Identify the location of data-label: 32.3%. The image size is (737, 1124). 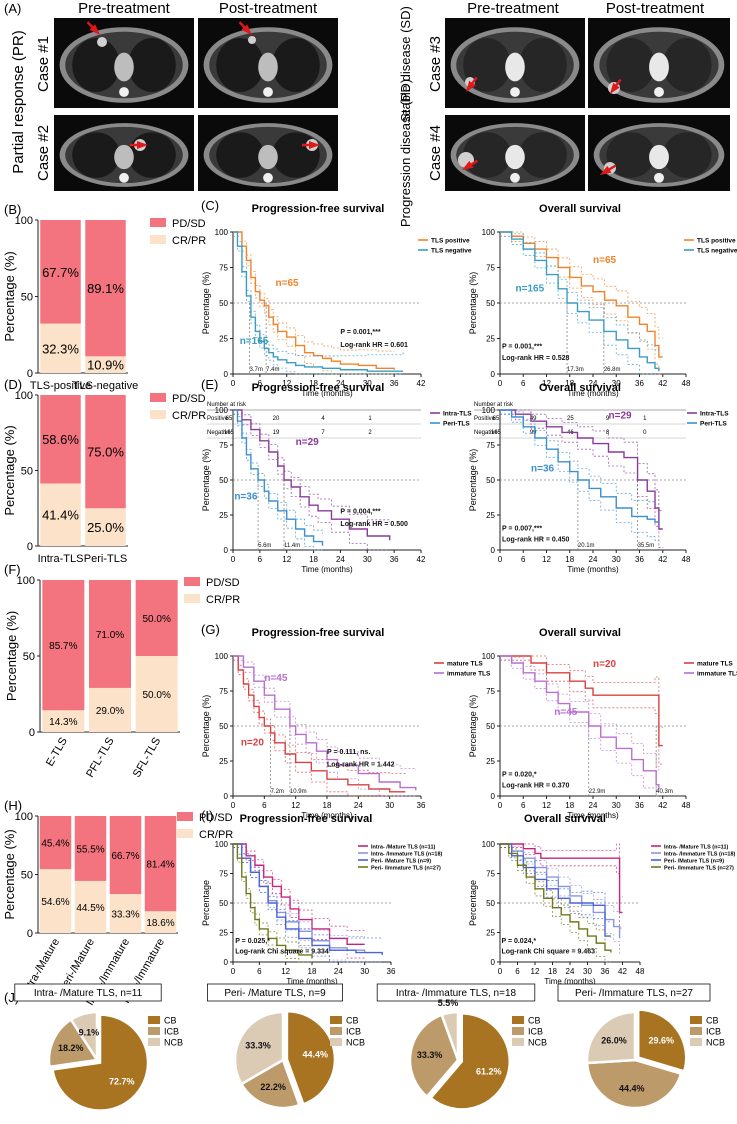
(60, 348).